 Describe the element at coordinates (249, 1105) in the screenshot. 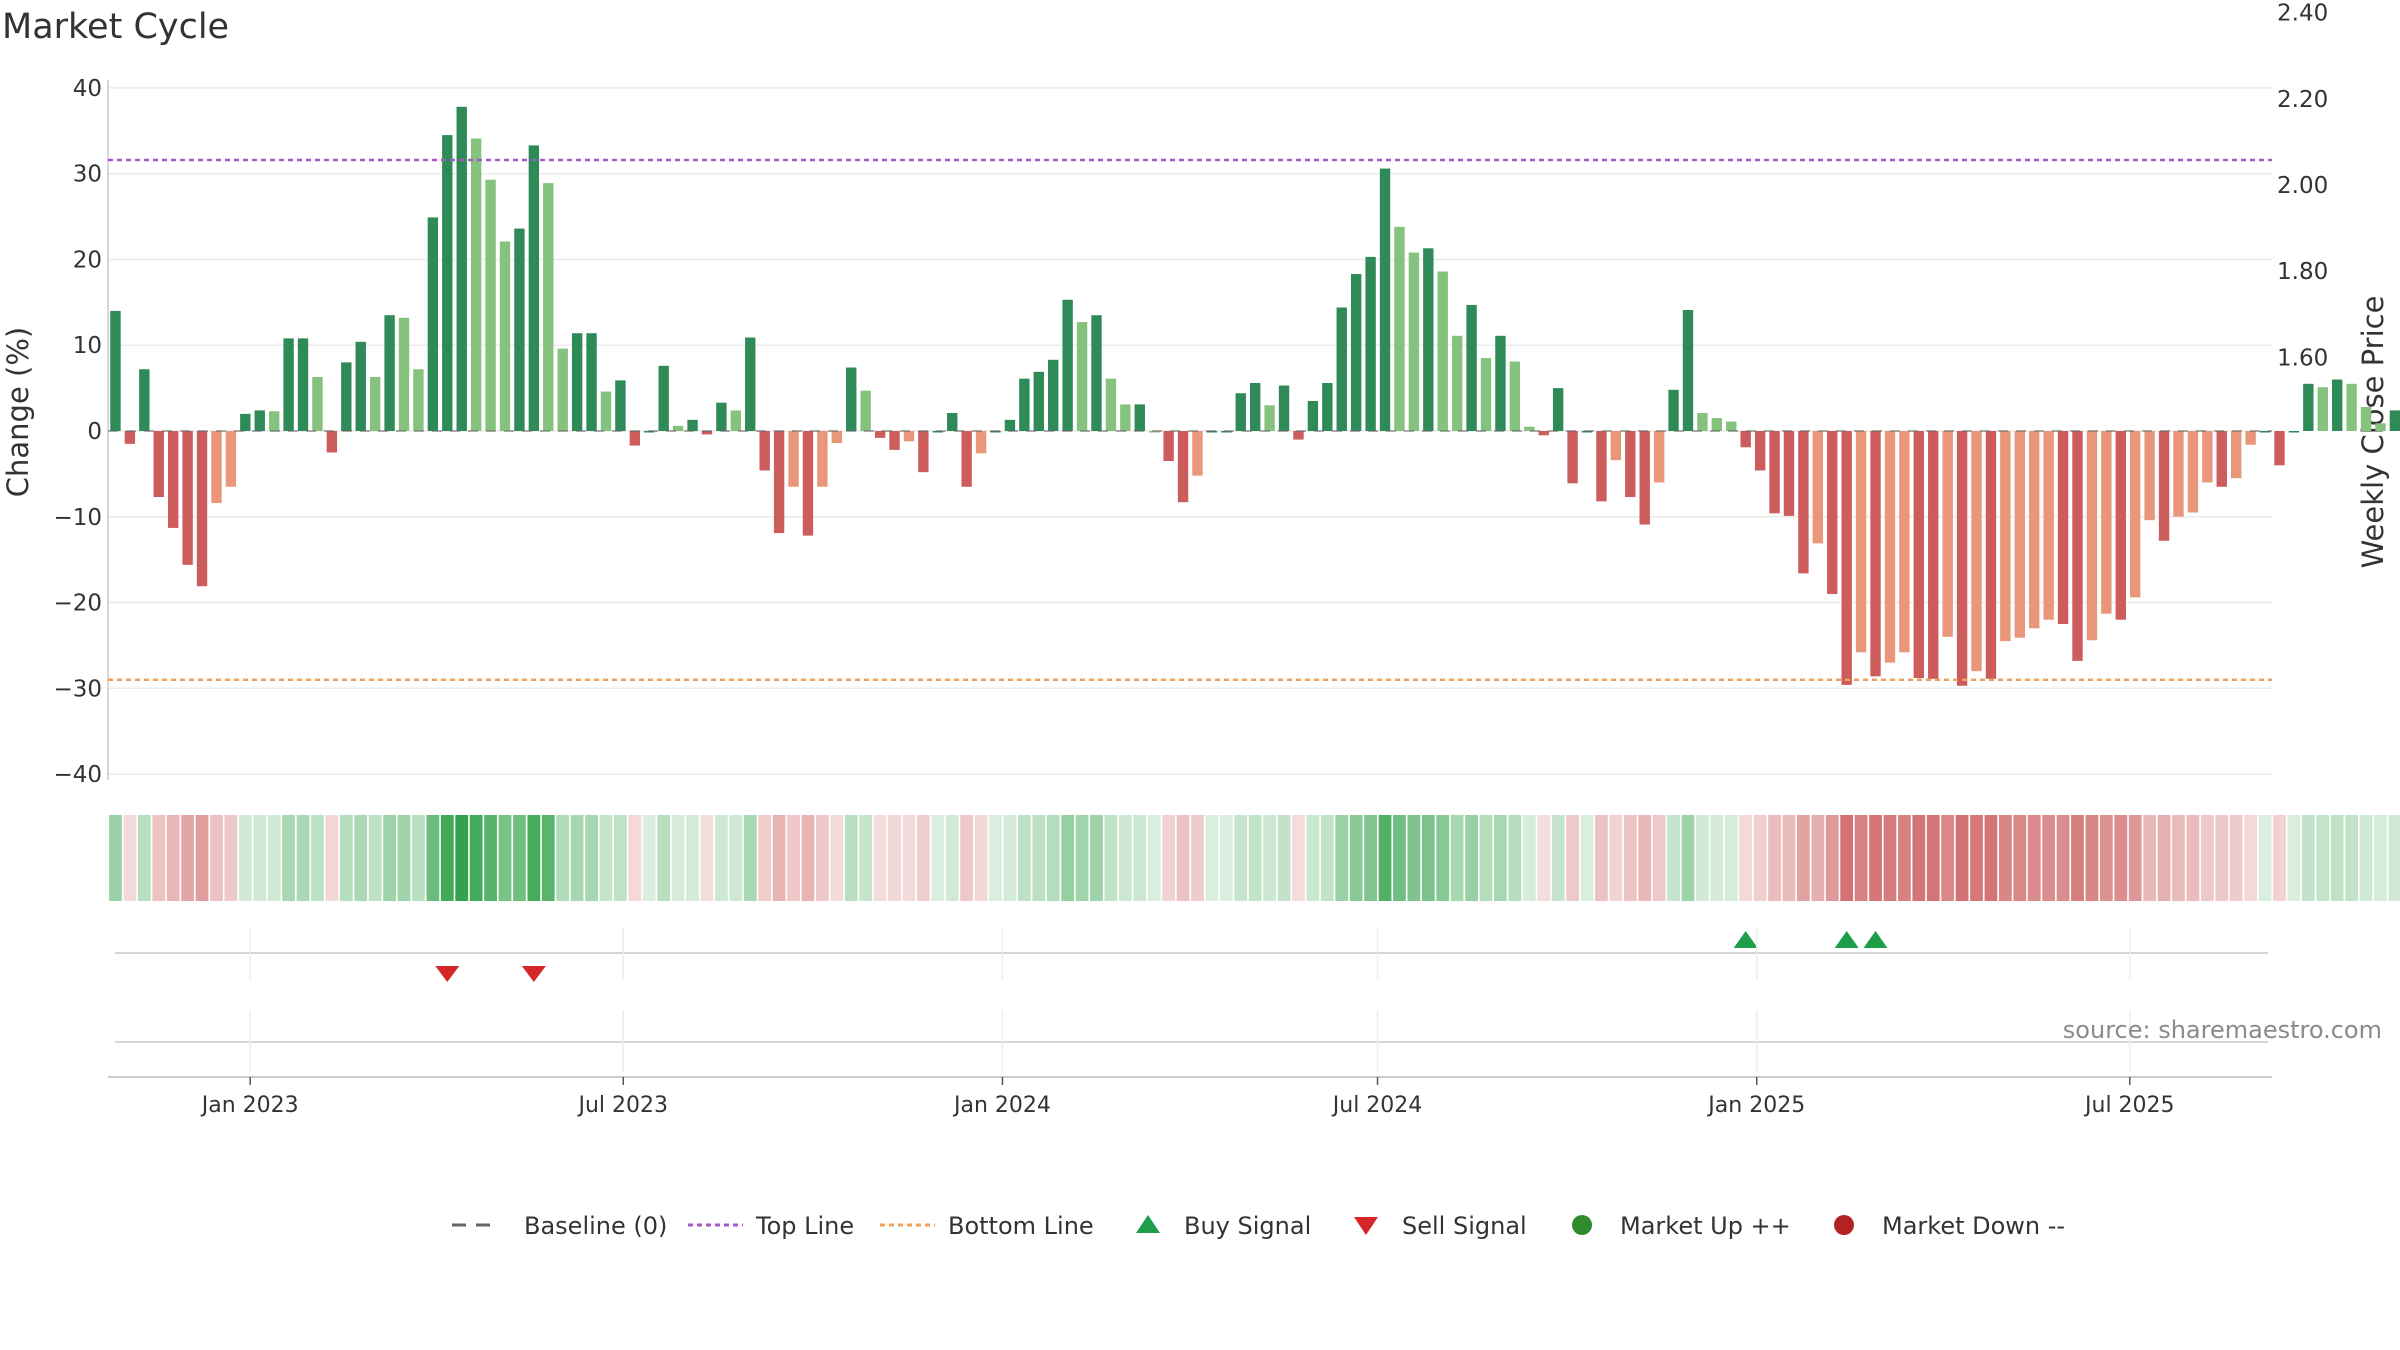

I see `x-tick-label: Jan 2023` at that location.